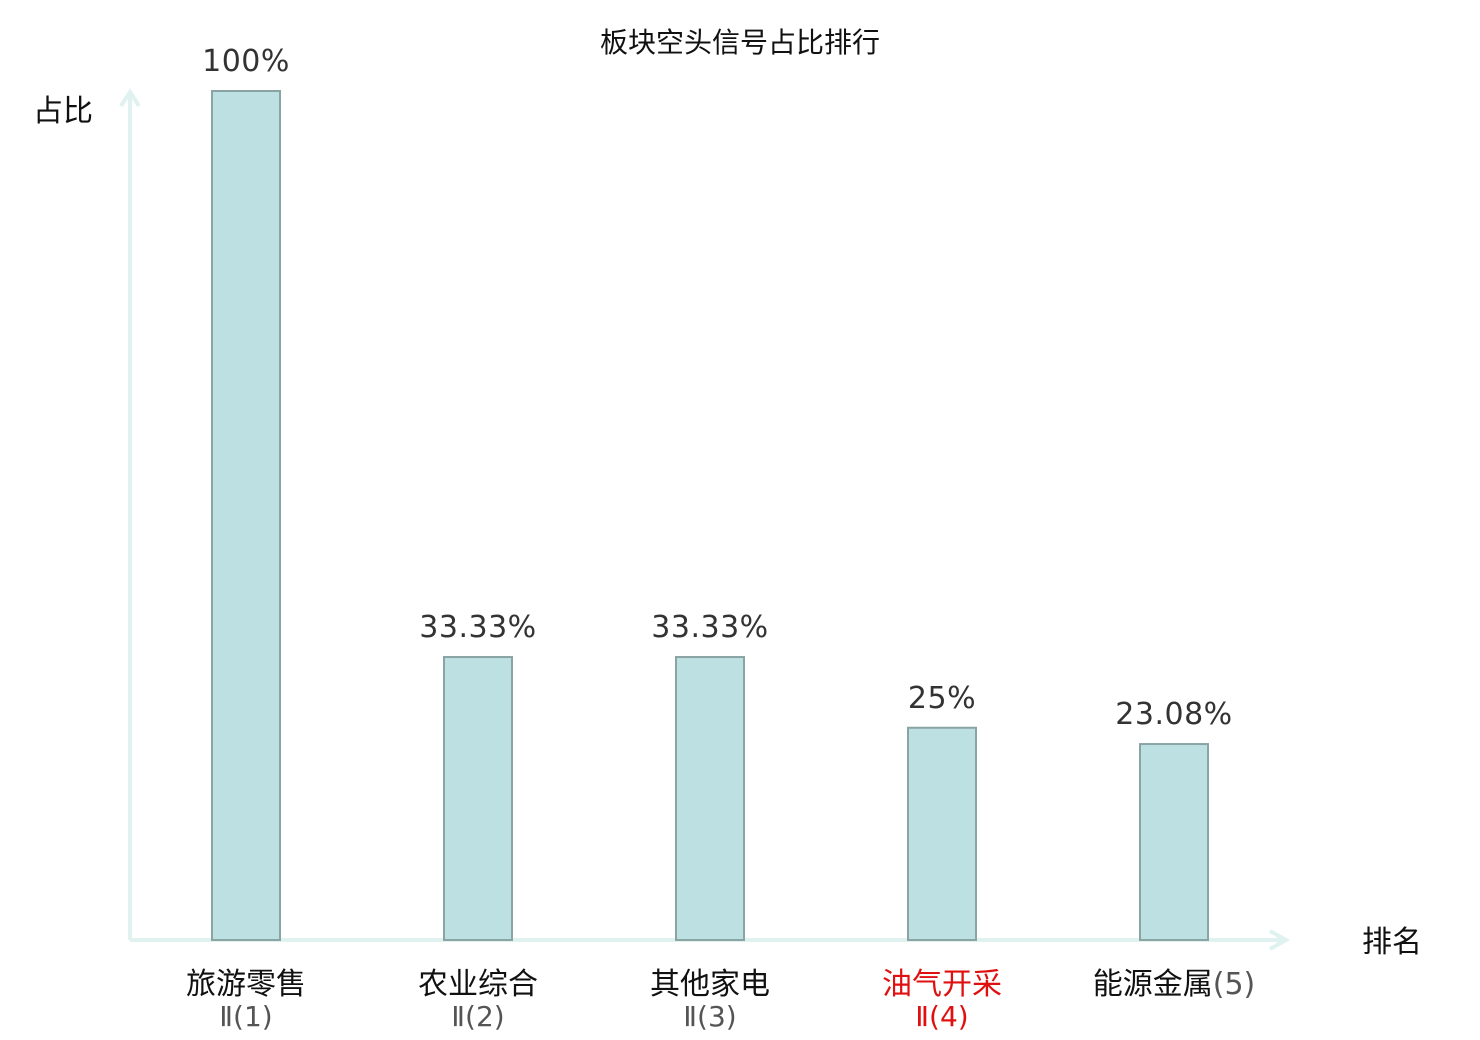 This screenshot has width=1480, height=1040. What do you see at coordinates (740, 42) in the screenshot?
I see `chart-title: 板块空头信号占比排行` at bounding box center [740, 42].